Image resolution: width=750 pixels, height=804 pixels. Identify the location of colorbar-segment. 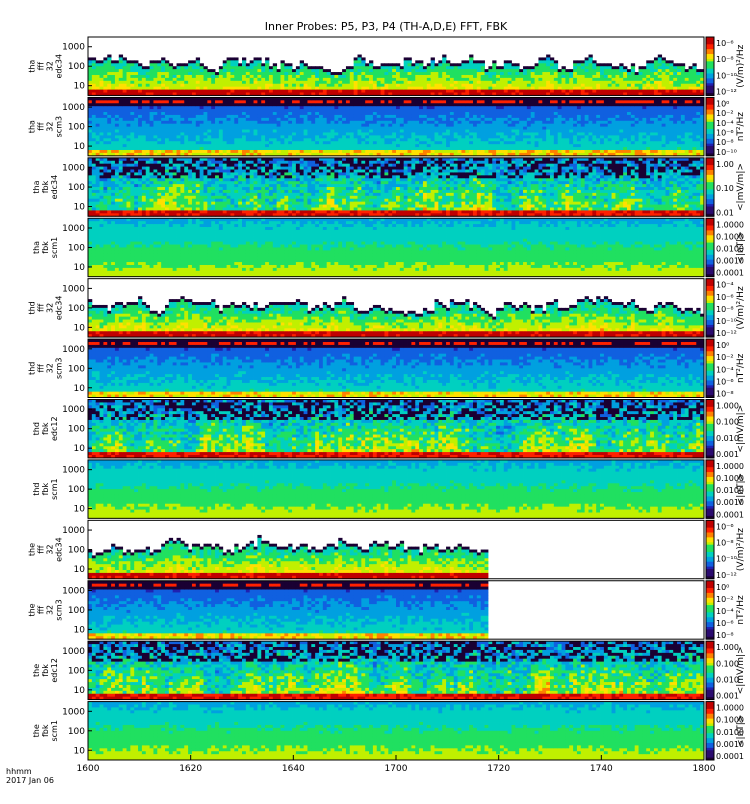
(710, 82).